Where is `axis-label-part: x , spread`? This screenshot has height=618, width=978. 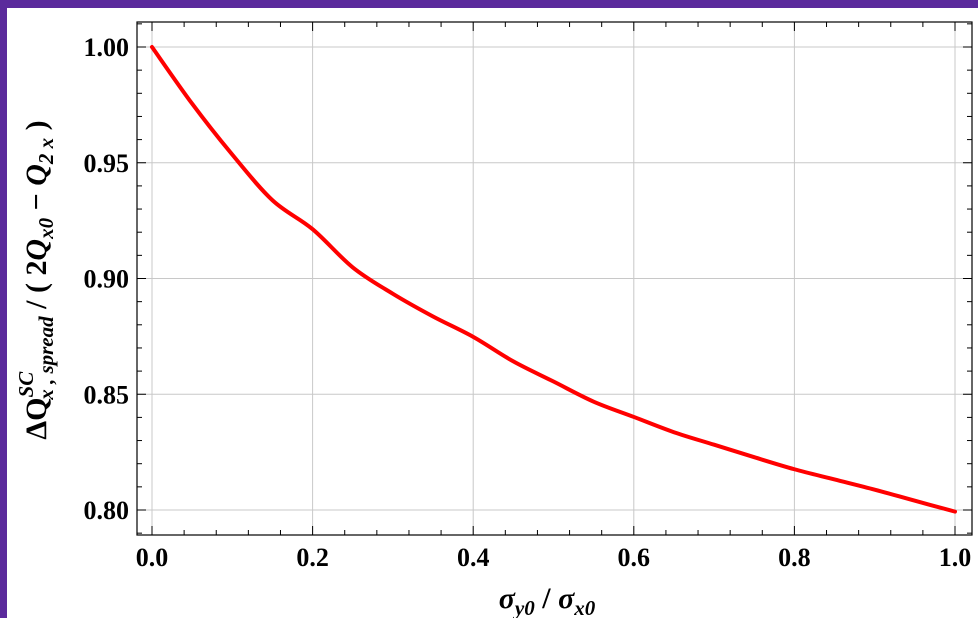 axis-label-part: x , spread is located at coordinates (46, 358).